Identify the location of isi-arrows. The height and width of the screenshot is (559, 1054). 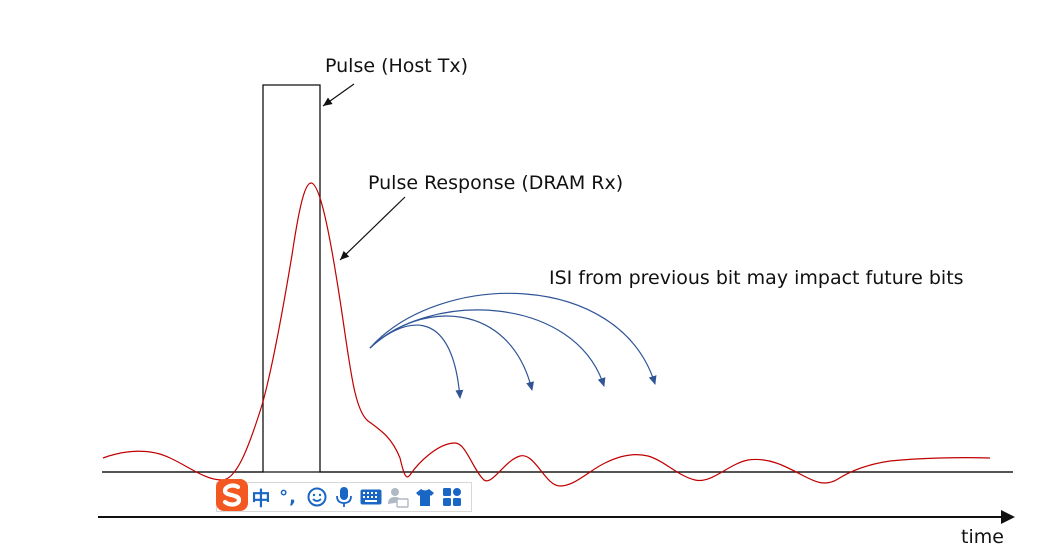
(513, 345).